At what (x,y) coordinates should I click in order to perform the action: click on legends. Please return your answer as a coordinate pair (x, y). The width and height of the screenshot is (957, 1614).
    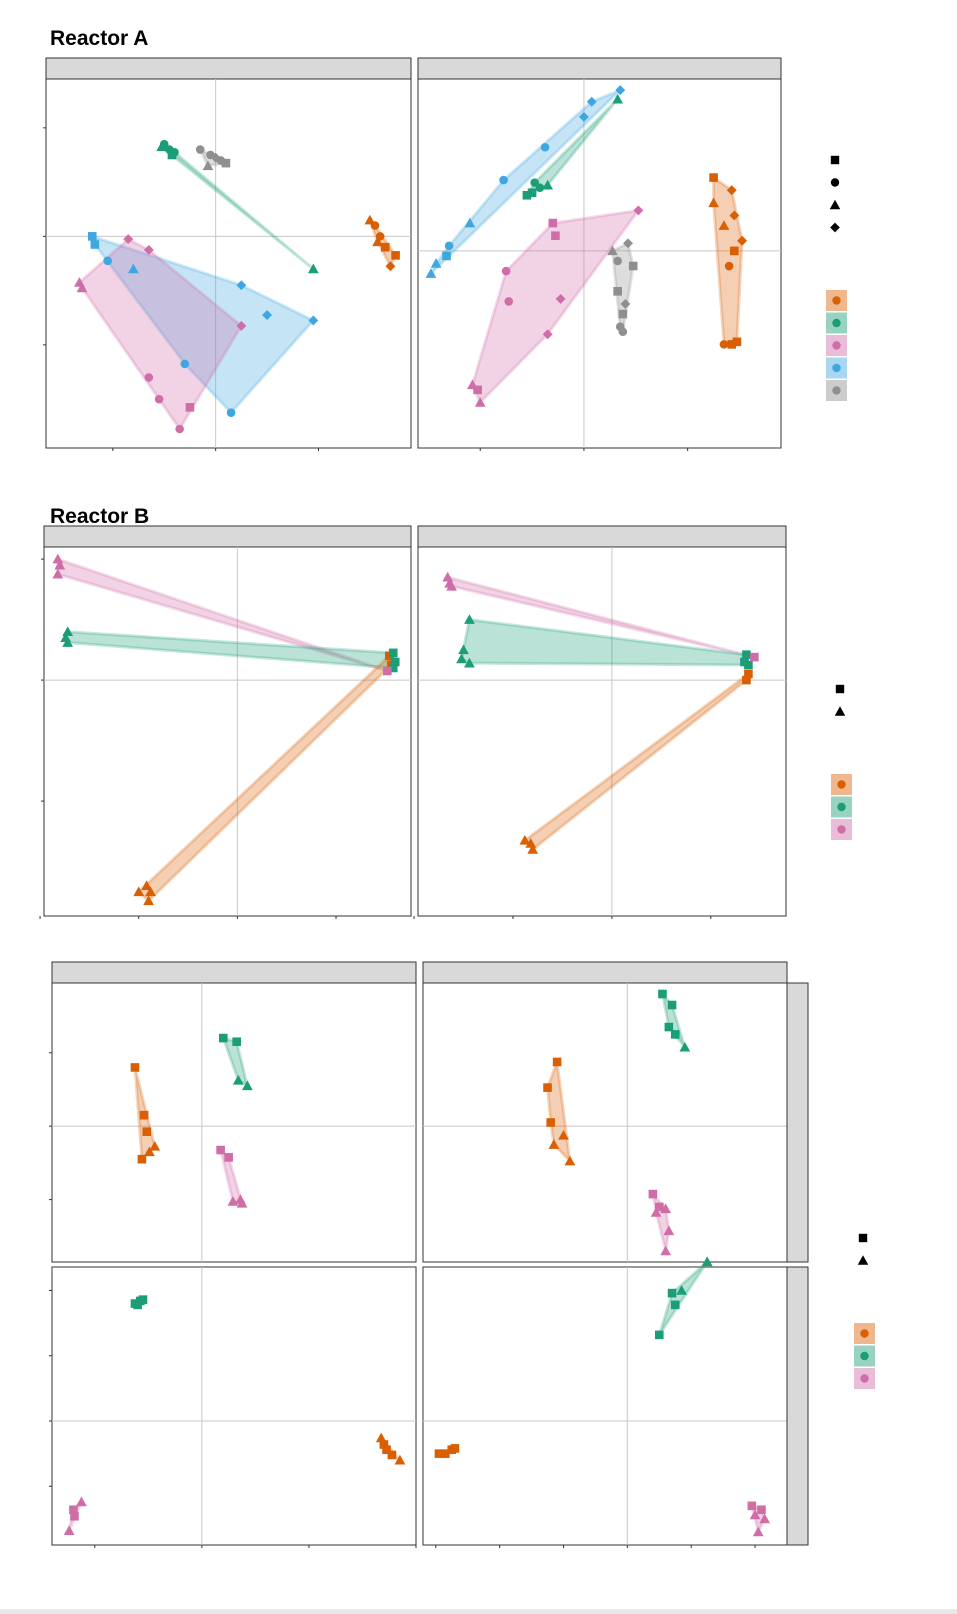
    Looking at the image, I should click on (850, 772).